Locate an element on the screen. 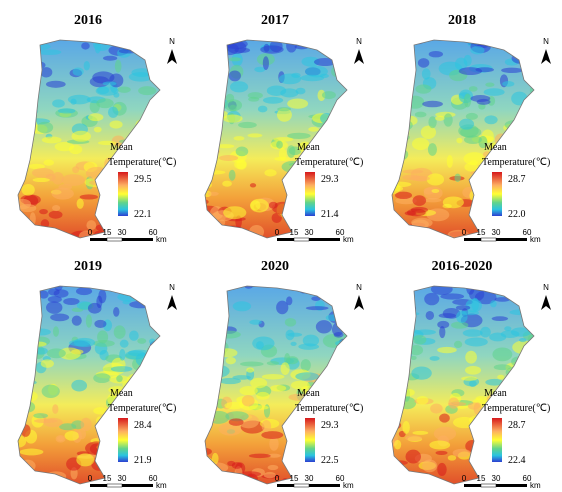 The height and width of the screenshot is (492, 562). color-bar is located at coordinates (310, 440).